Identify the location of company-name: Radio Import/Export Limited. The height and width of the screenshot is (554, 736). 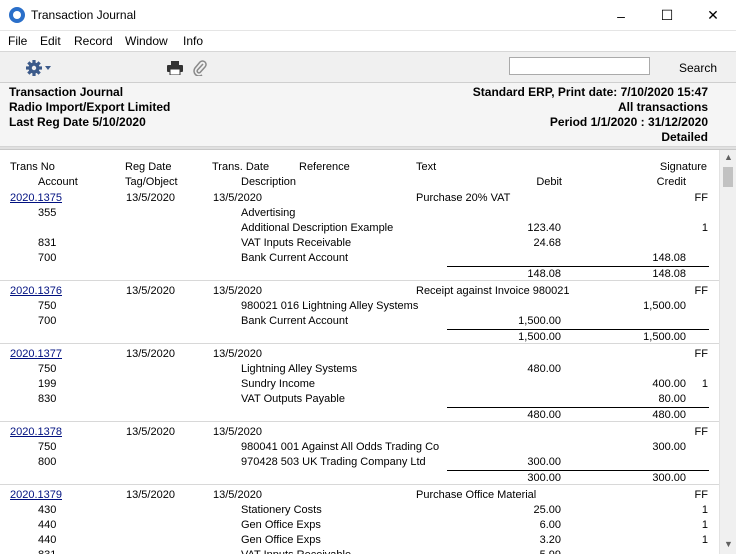
(90, 107).